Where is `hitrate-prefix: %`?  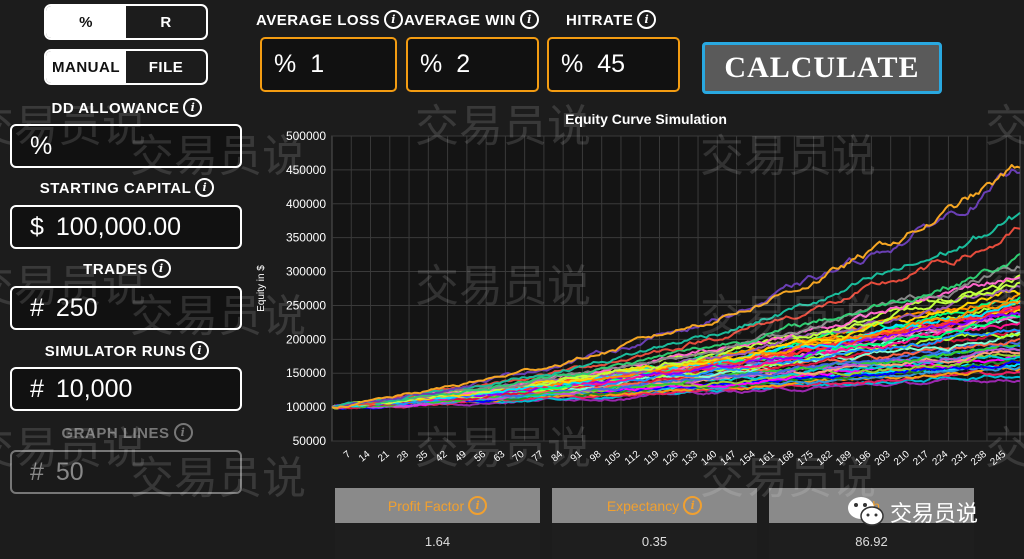
hitrate-prefix: % is located at coordinates (572, 64).